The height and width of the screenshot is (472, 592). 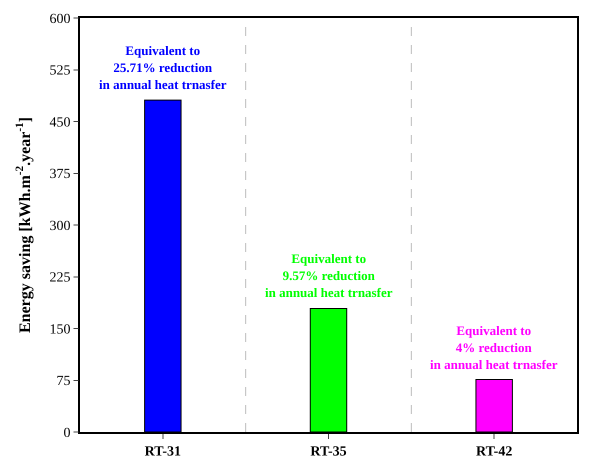 I want to click on y-tick-label: 525, so click(x=59, y=71).